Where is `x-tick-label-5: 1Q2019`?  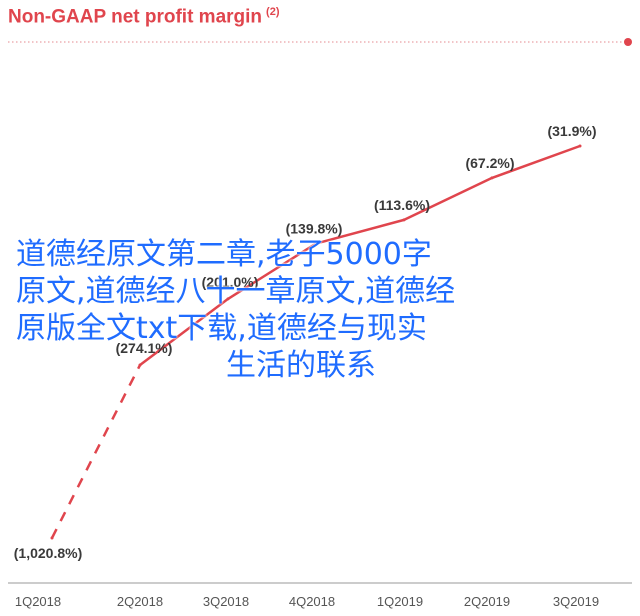
x-tick-label-5: 1Q2019 is located at coordinates (400, 601).